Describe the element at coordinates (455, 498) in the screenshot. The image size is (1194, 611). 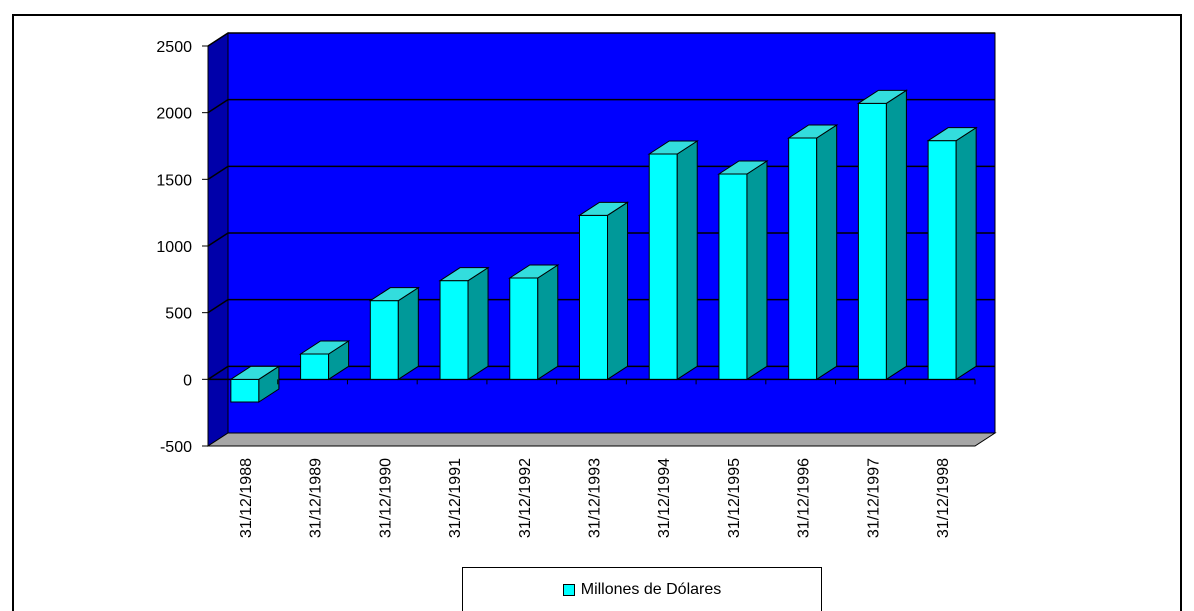
I see `x-tick-label: 31/12/1991` at that location.